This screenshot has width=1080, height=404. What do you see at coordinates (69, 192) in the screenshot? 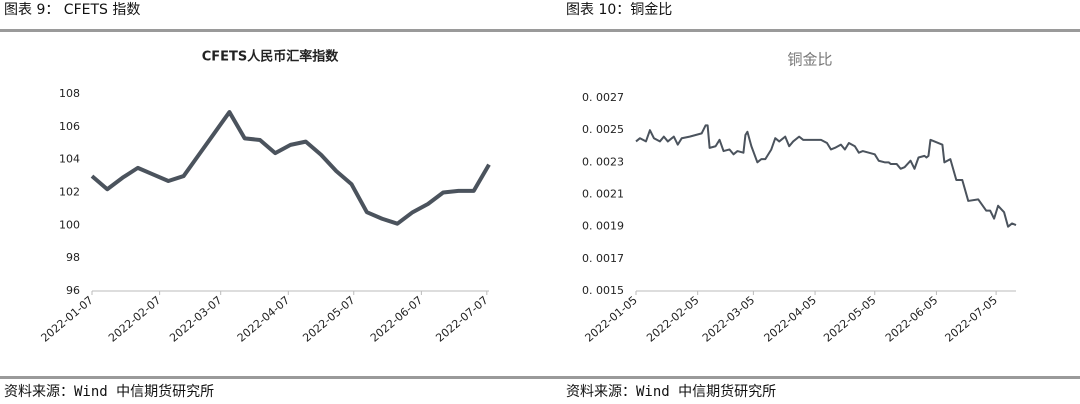
I see `y-tick-label: 102` at bounding box center [69, 192].